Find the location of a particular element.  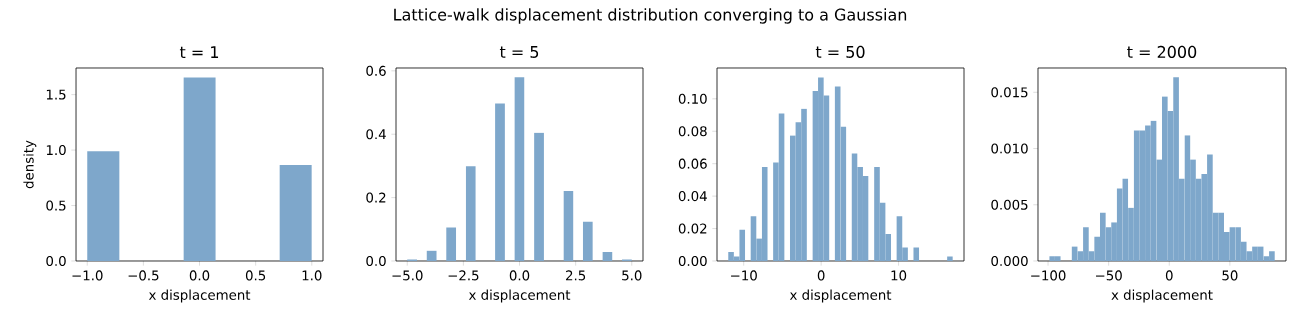

x-tick-label: −1.0 is located at coordinates (87, 275).